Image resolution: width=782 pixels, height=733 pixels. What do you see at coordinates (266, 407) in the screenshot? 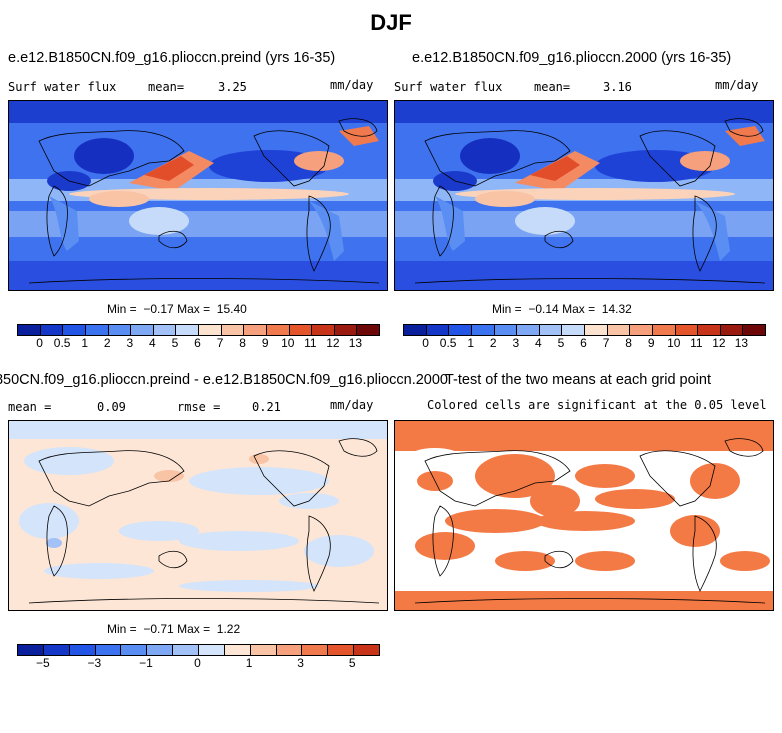
I see `rmse-value-difference: 0.21` at bounding box center [266, 407].